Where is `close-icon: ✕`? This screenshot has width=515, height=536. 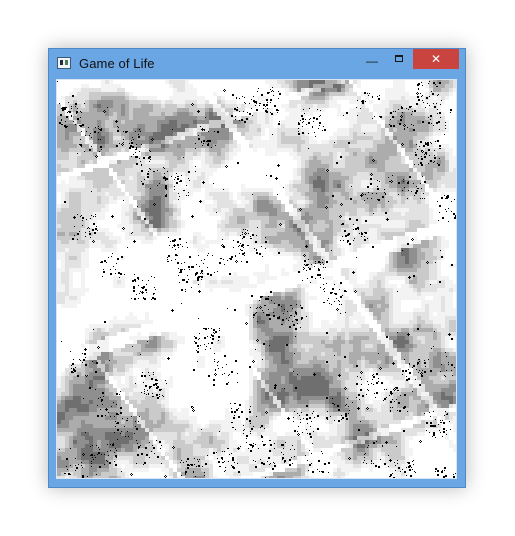
close-icon: ✕ is located at coordinates (436, 59).